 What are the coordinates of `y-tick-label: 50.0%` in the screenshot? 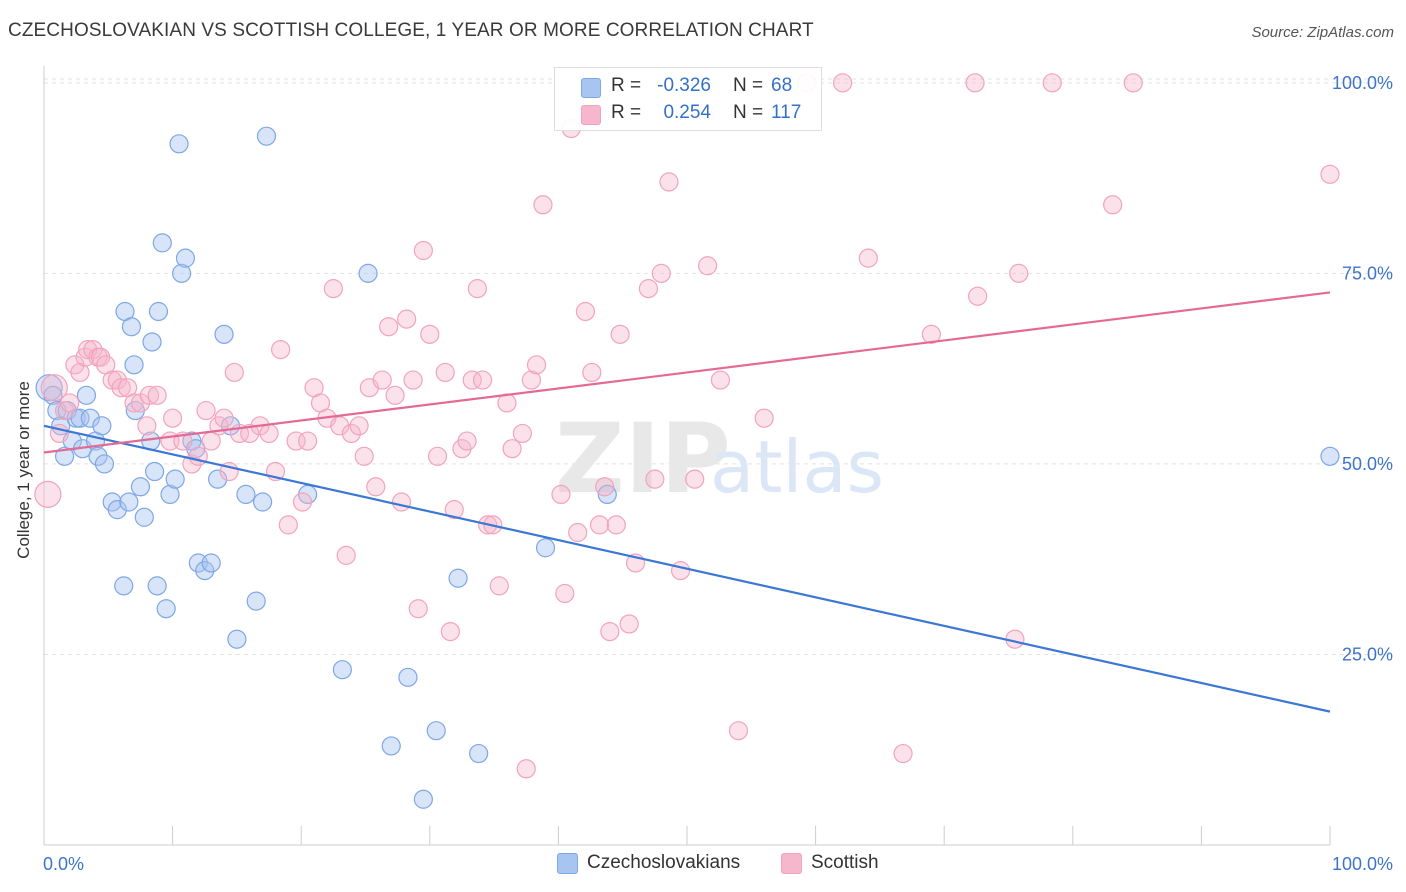 It's located at (1367, 464).